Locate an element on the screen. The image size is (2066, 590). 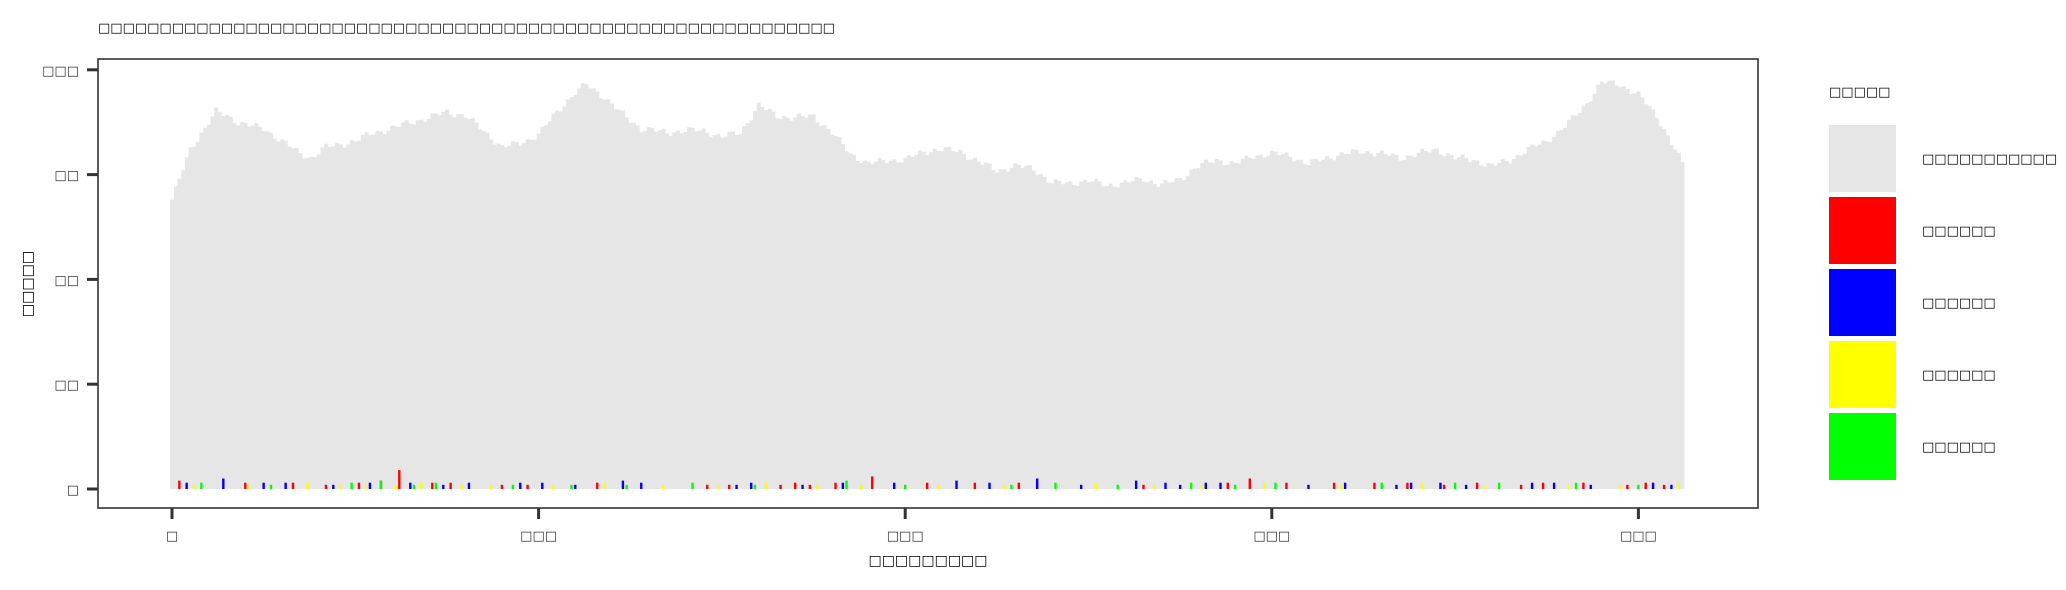
legend-label: □□□□□□ is located at coordinates (1959, 231).